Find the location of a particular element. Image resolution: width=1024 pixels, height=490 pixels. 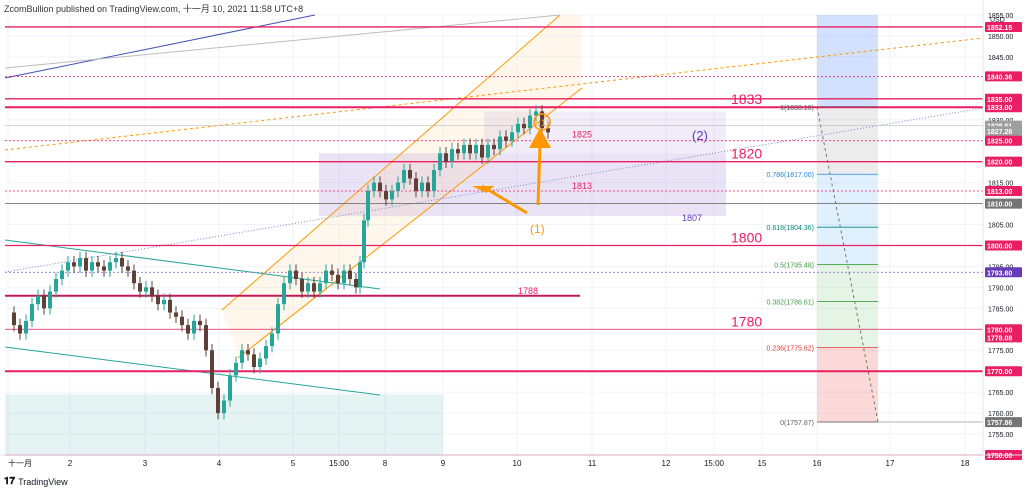

x-tick-label: 16 is located at coordinates (817, 463).